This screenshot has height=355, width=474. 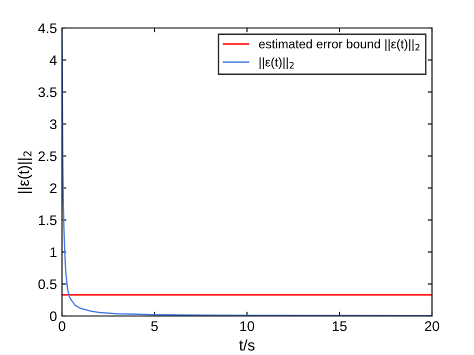 What do you see at coordinates (339, 326) in the screenshot?
I see `x-tick-label: 15` at bounding box center [339, 326].